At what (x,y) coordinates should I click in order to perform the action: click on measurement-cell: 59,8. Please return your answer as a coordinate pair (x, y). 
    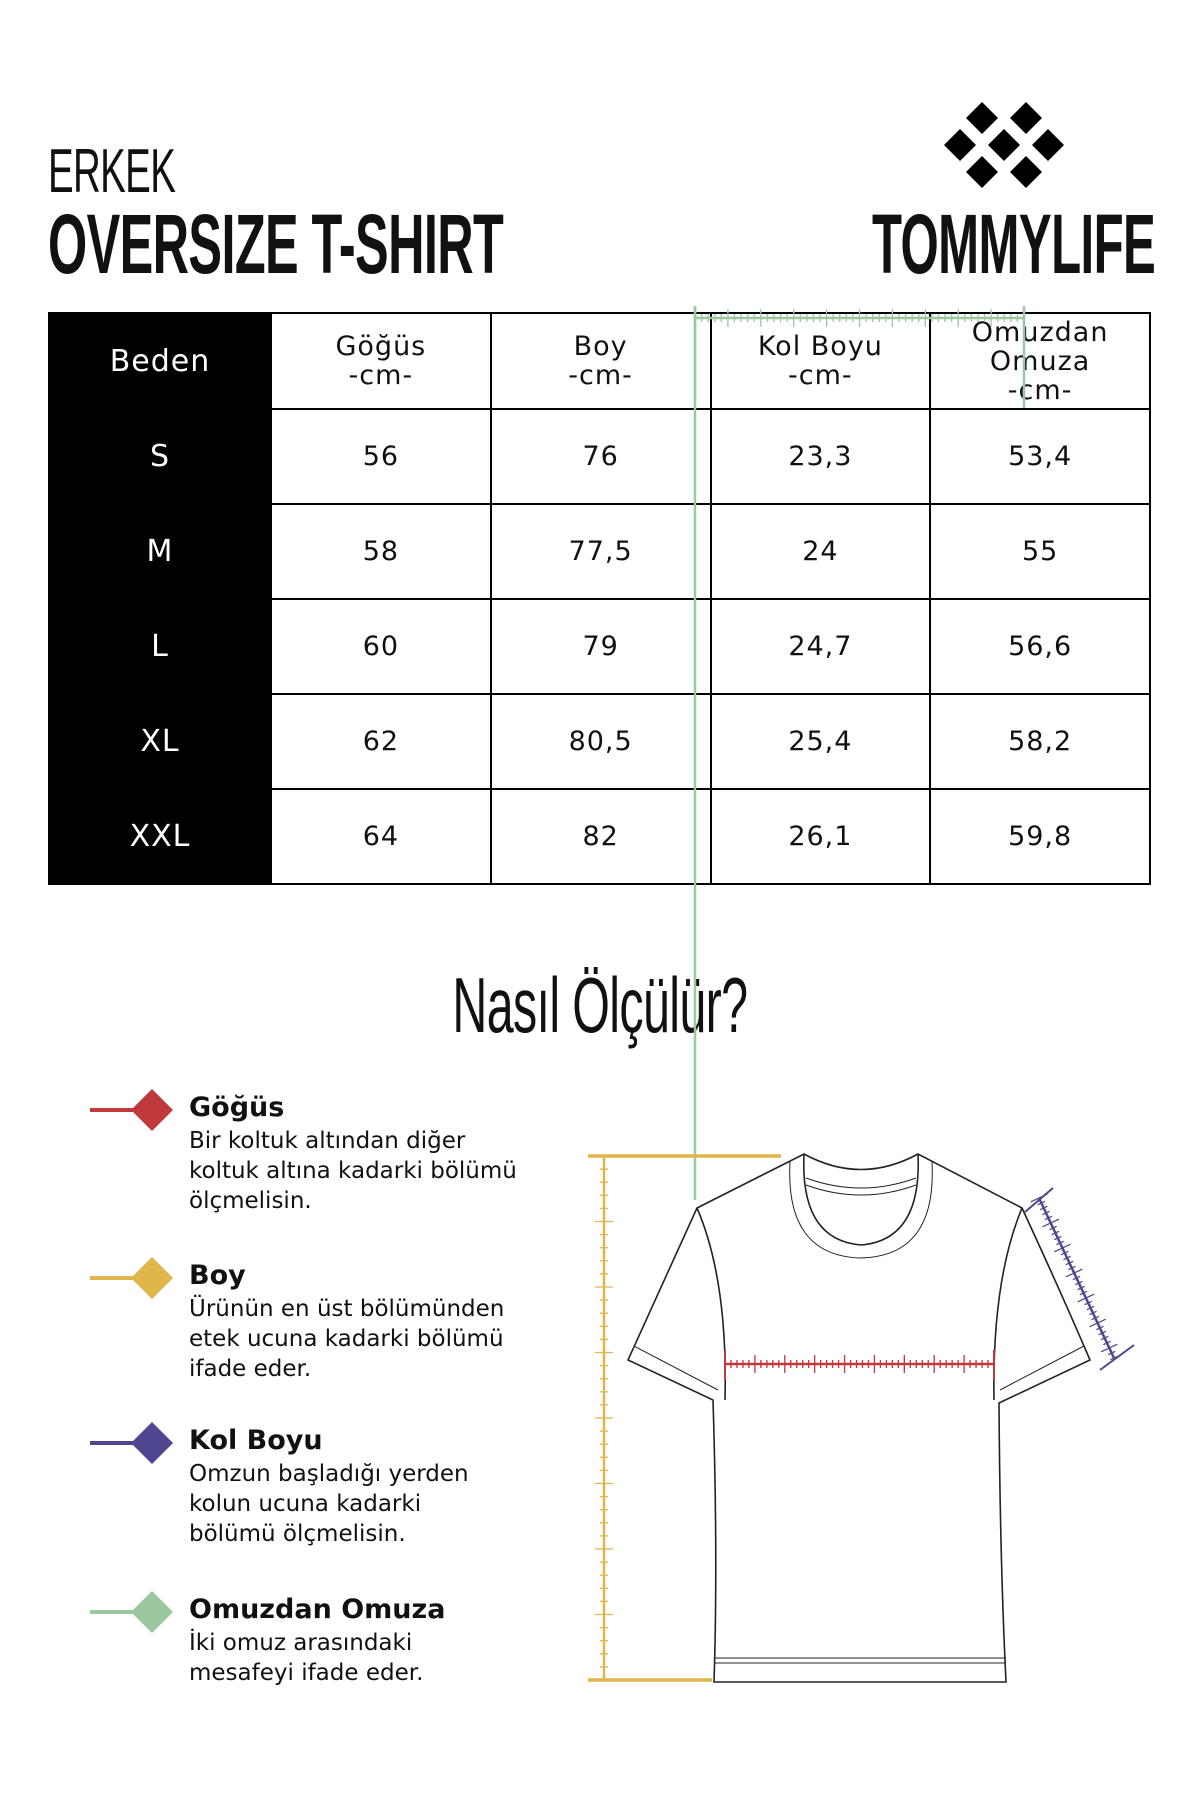
    Looking at the image, I should click on (1040, 836).